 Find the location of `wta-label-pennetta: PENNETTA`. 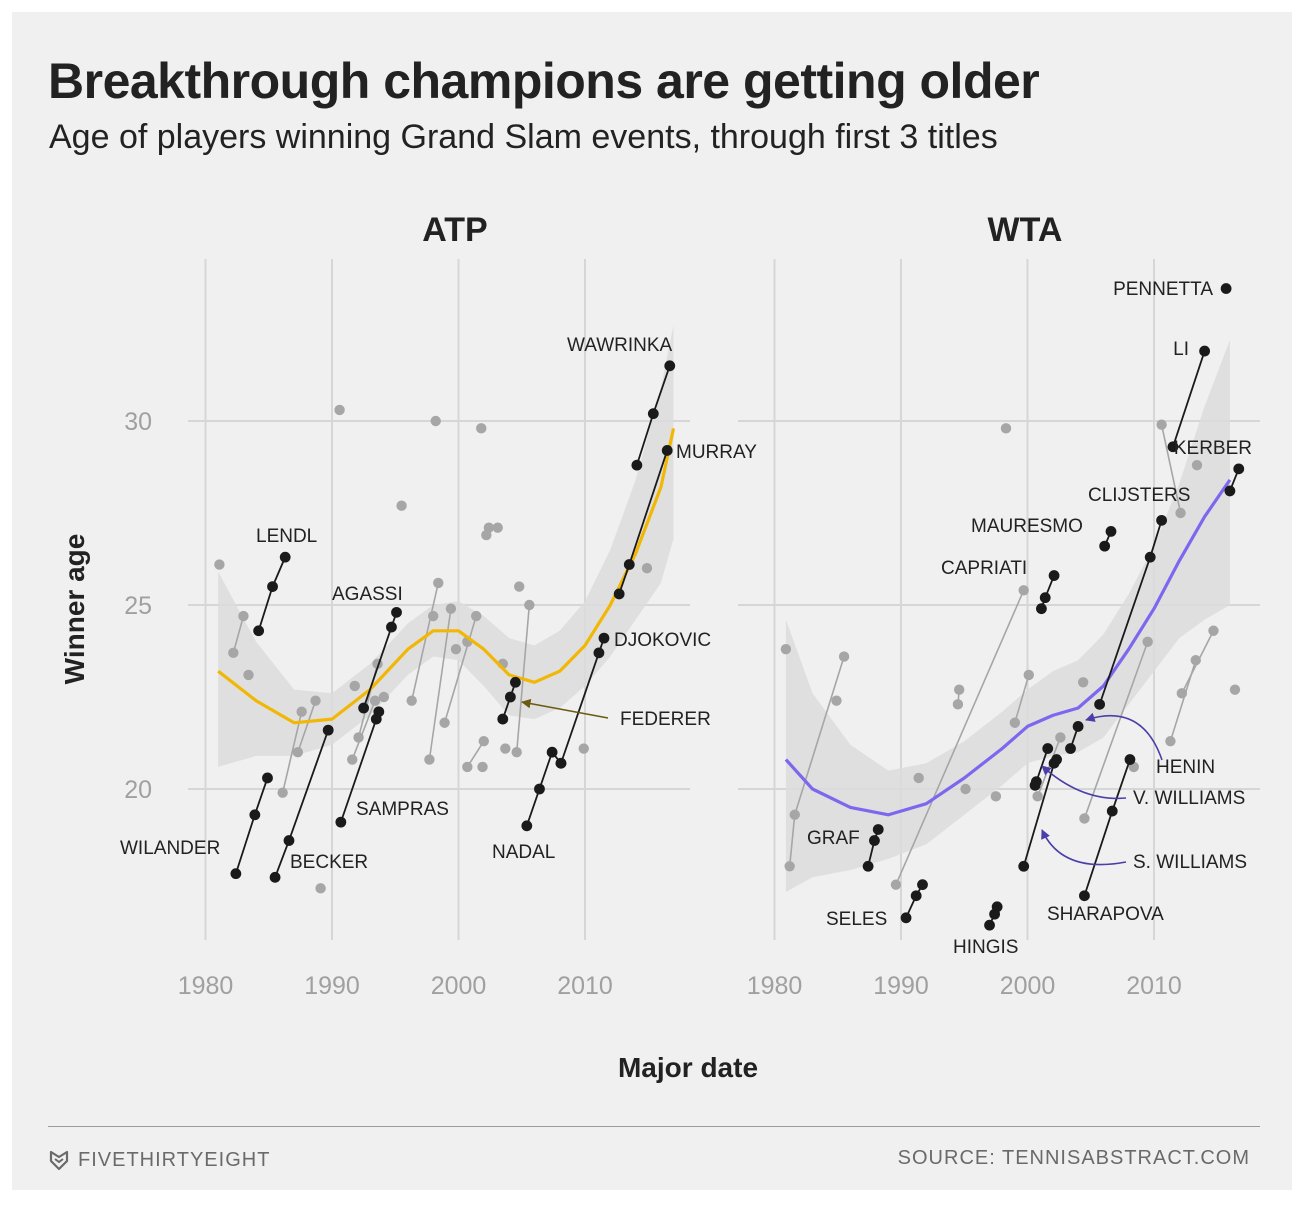

wta-label-pennetta: PENNETTA is located at coordinates (1163, 289).